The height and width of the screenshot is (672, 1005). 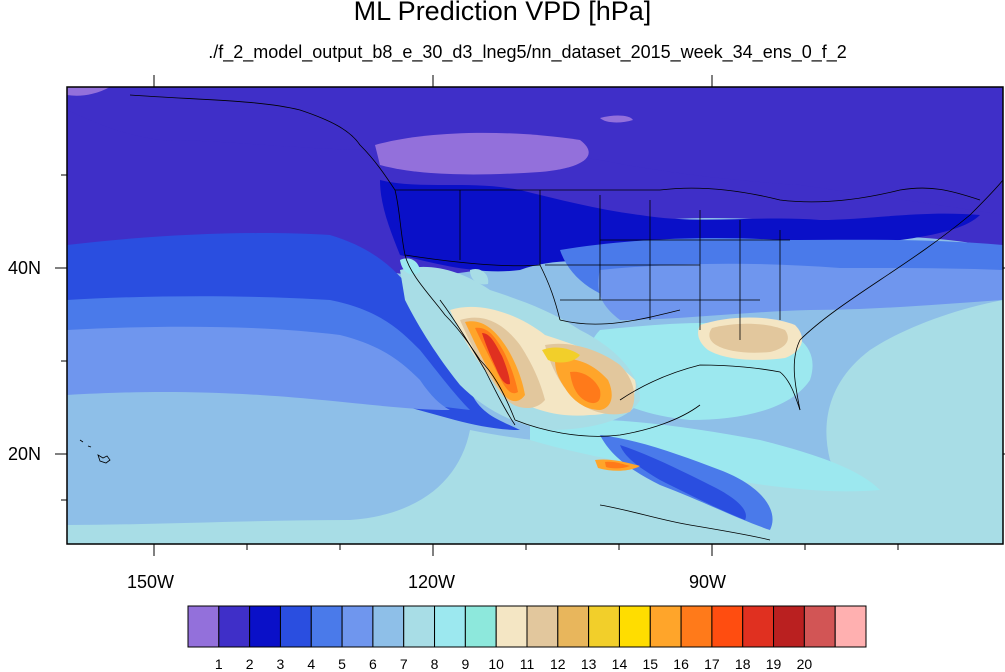 I want to click on colorbar-tick-label: 10, so click(x=496, y=664).